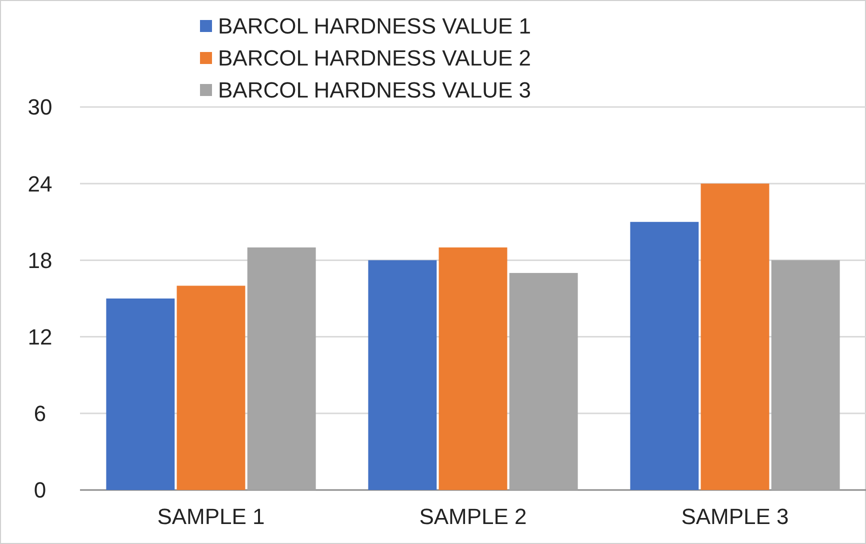  Describe the element at coordinates (40, 260) in the screenshot. I see `y-tick-label: 18` at that location.